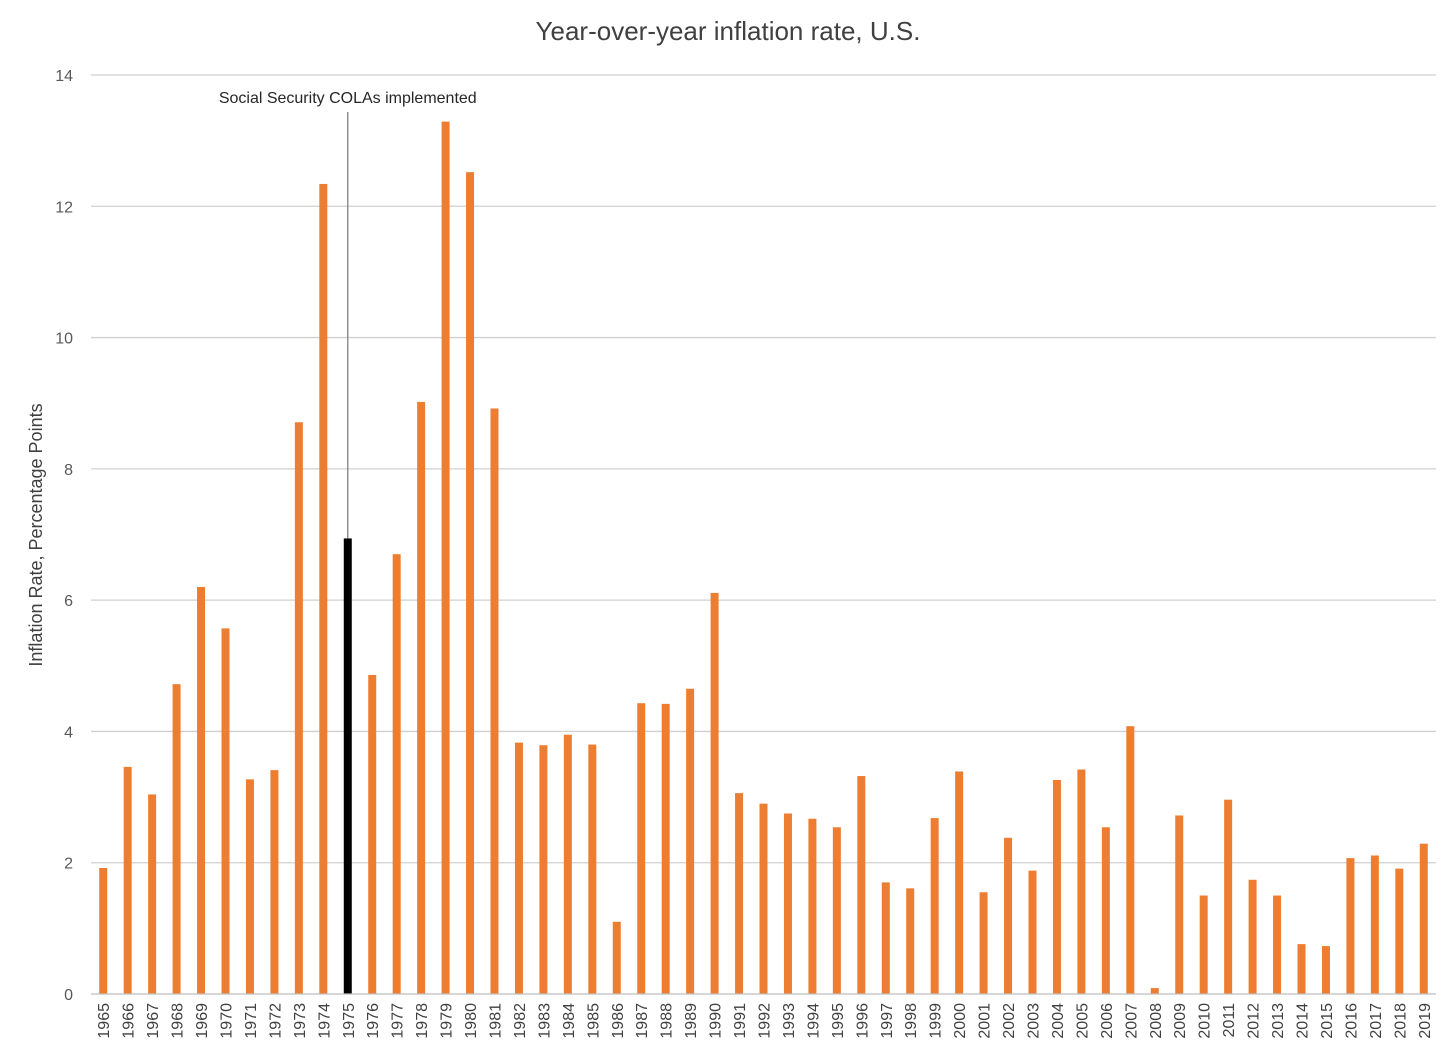 This screenshot has width=1456, height=1059. Describe the element at coordinates (249, 886) in the screenshot. I see `bar-1971` at that location.